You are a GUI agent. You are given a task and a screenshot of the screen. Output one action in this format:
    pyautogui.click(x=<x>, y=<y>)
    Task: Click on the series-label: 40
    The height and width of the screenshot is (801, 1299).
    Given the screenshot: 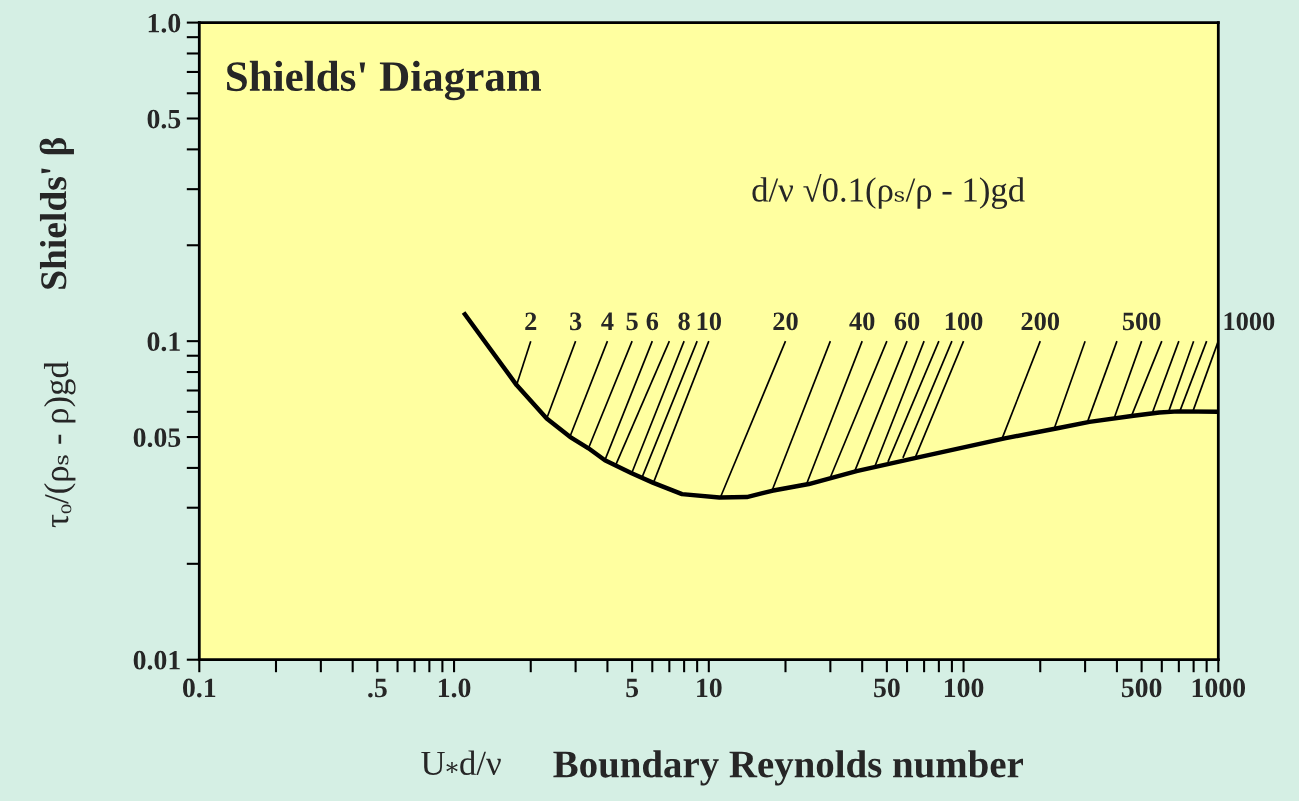 What is the action you would take?
    pyautogui.click(x=862, y=321)
    